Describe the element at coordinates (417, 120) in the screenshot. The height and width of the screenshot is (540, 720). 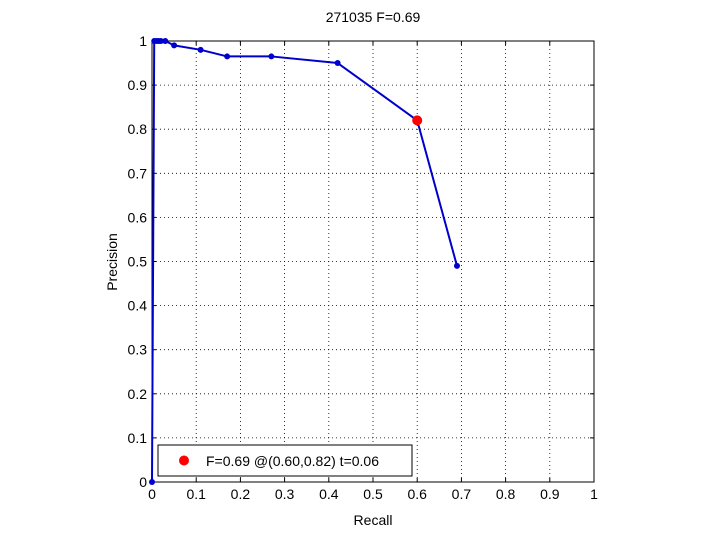
I see `best-f-point` at that location.